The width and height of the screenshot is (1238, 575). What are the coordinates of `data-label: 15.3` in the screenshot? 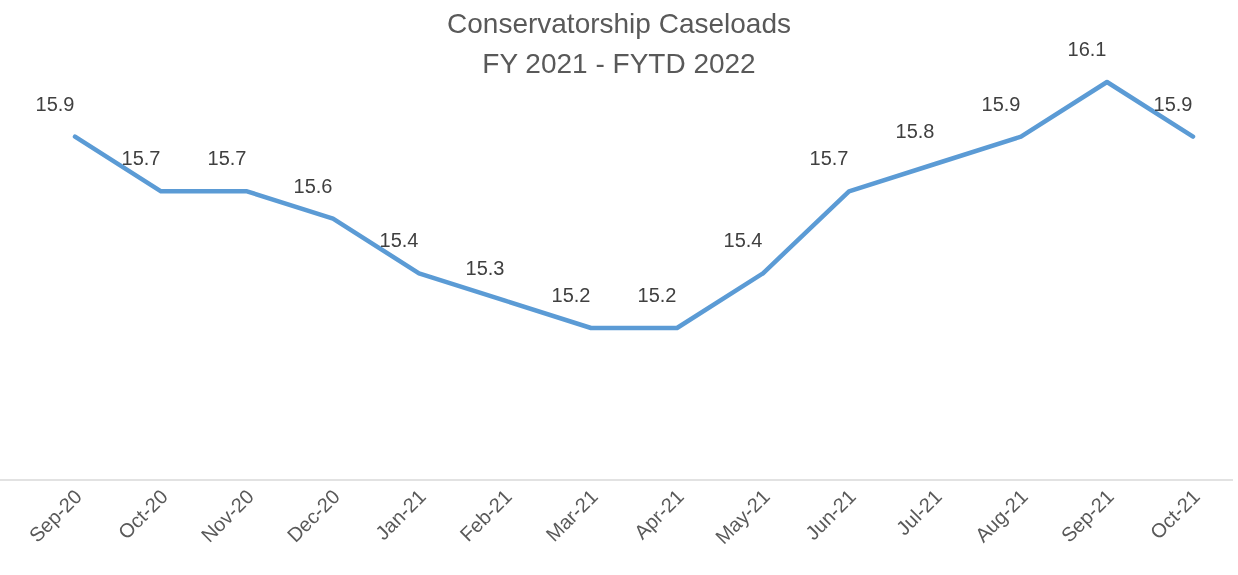 It's located at (485, 267).